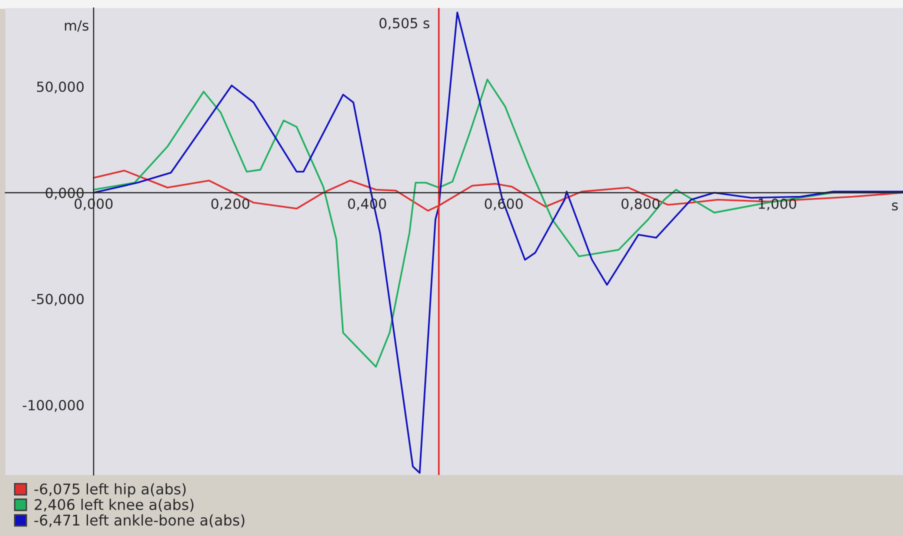 This screenshot has height=536, width=903. I want to click on y-axis-title: m/s, so click(76, 26).